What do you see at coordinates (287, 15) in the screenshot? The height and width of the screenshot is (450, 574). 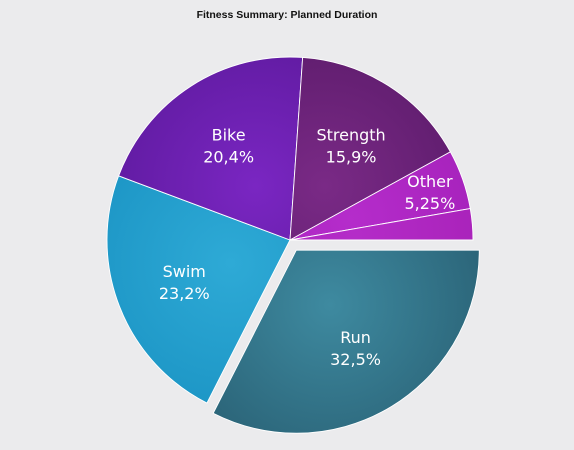 I see `chart-title: Fitness Summary: Planned Duration` at bounding box center [287, 15].